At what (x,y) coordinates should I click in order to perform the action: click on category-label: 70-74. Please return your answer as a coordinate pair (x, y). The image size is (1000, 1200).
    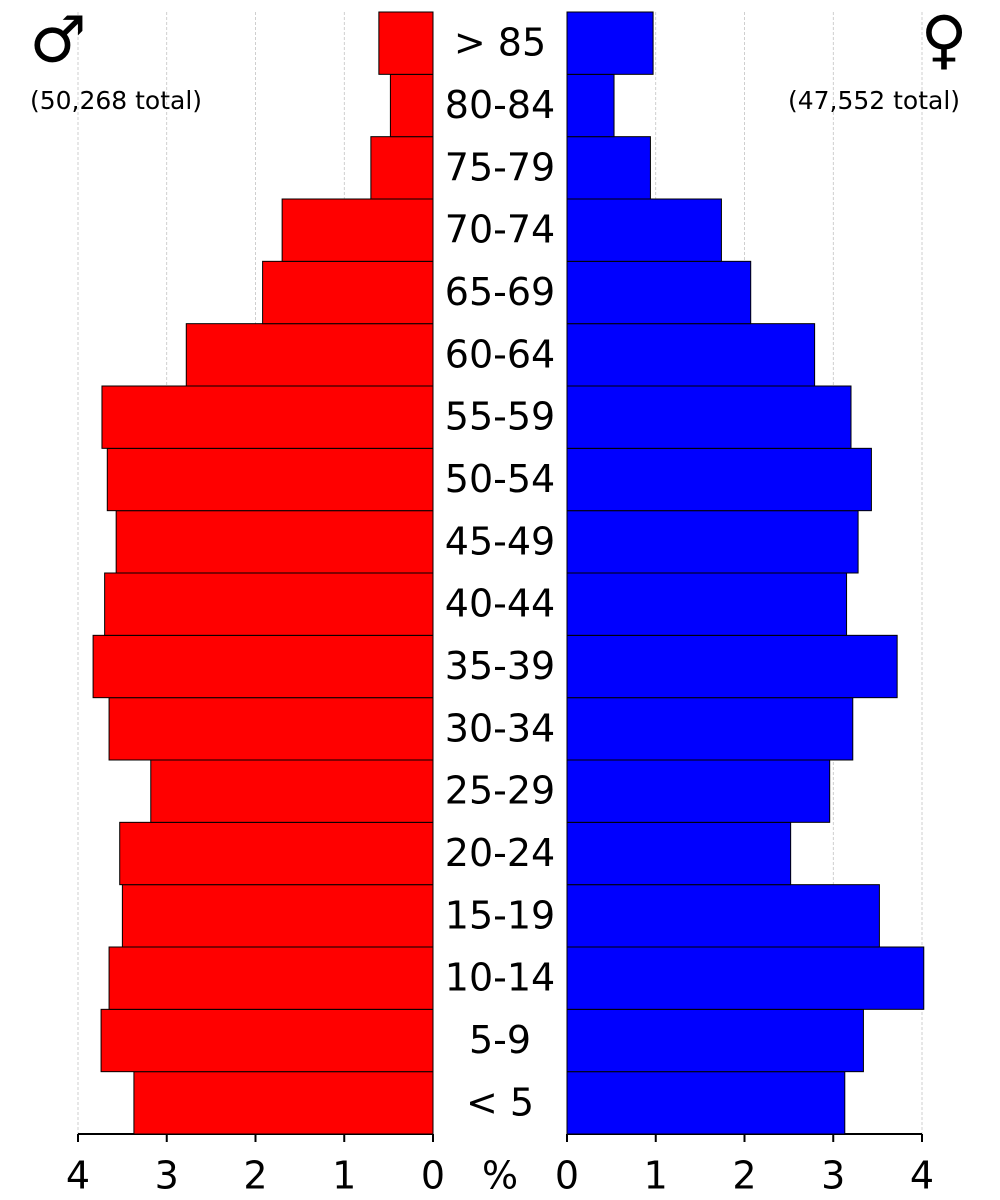
    Looking at the image, I should click on (500, 230).